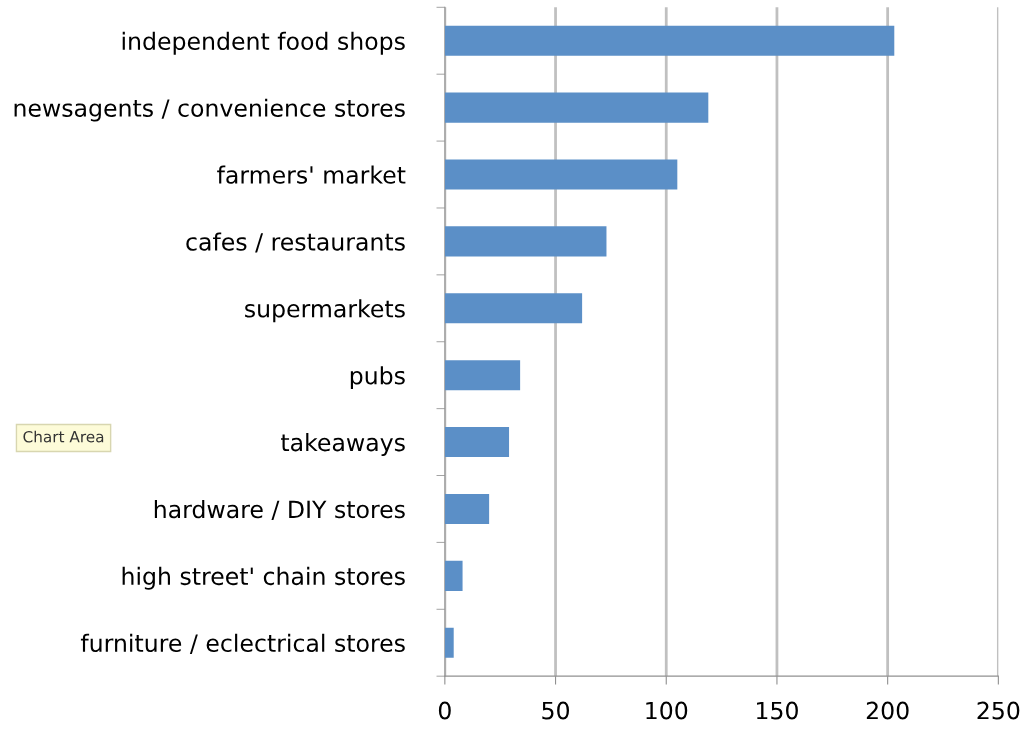 Image resolution: width=1025 pixels, height=731 pixels. I want to click on y-tick-label: supermarkets, so click(325, 311).